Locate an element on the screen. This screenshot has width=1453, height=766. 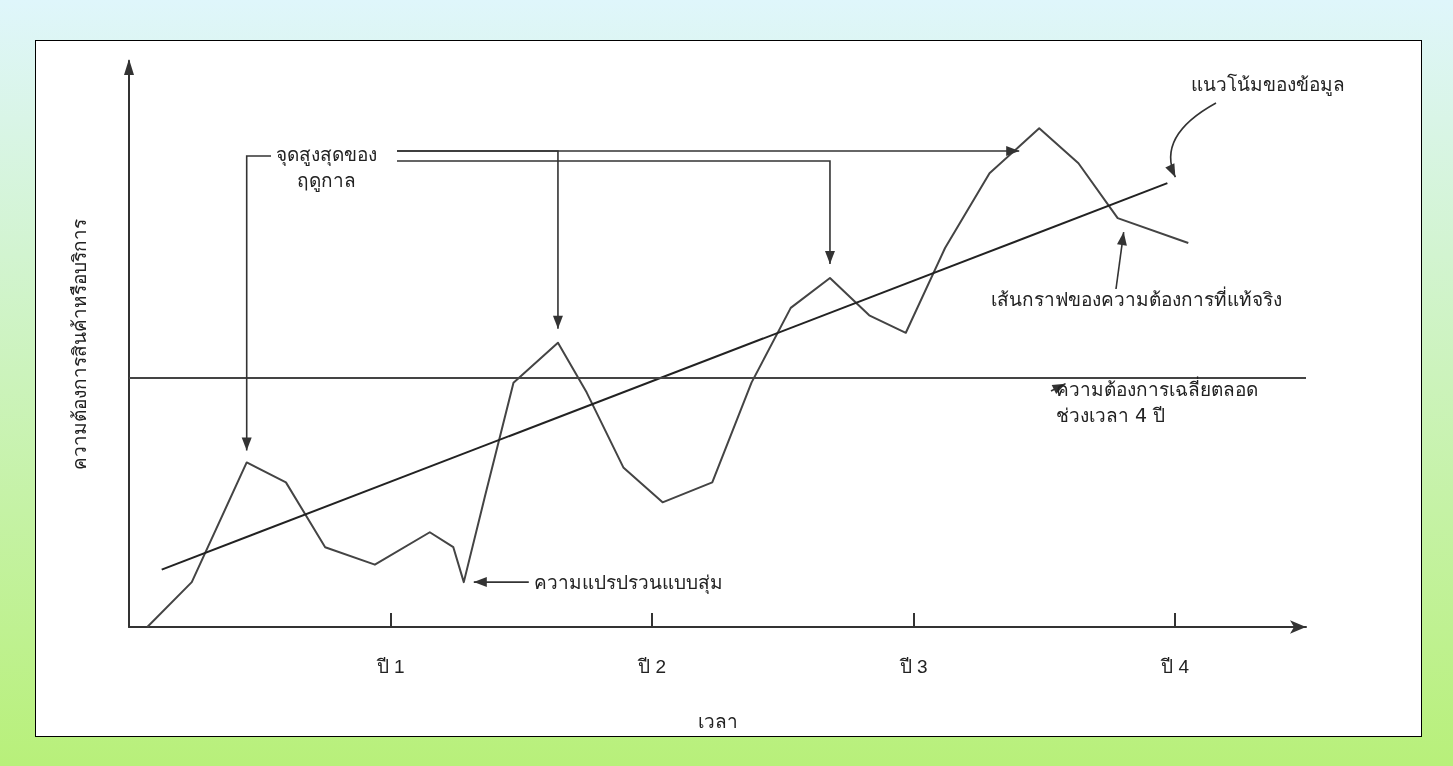
annotation: ความแปรปรวนแบบสุ่ม is located at coordinates (628, 583).